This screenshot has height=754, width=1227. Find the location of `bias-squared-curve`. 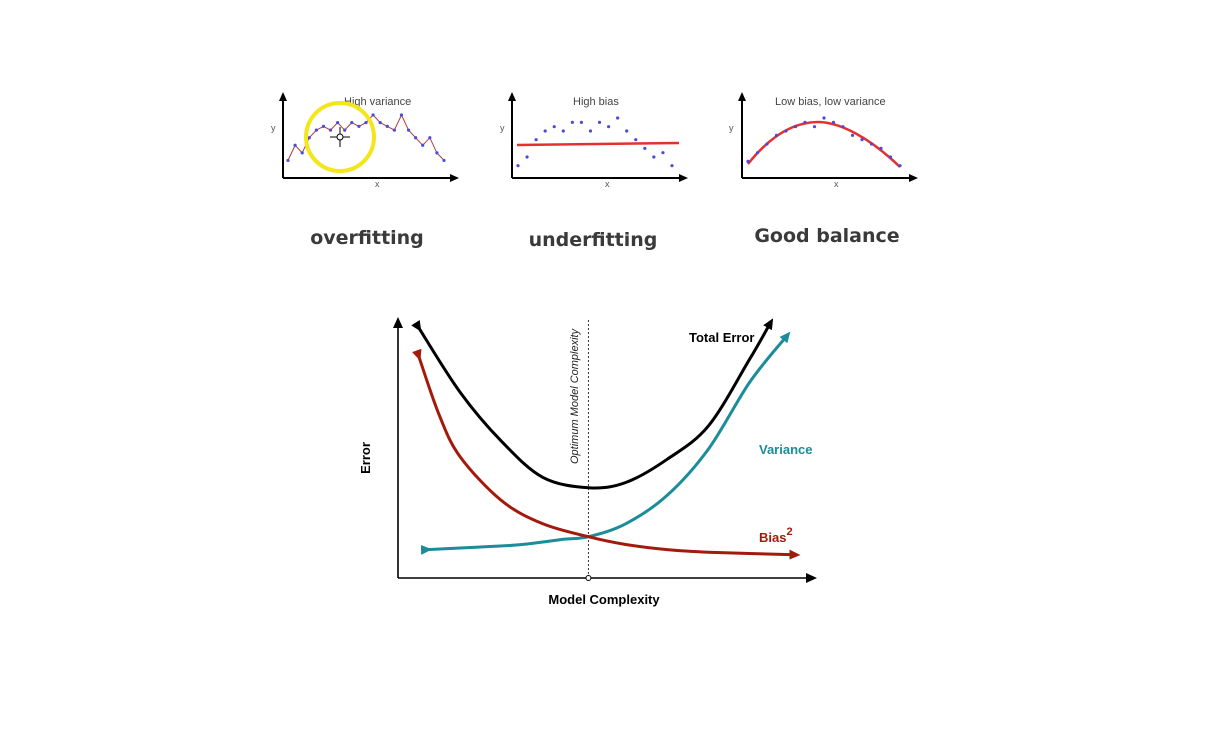

bias-squared-curve is located at coordinates (606, 454).